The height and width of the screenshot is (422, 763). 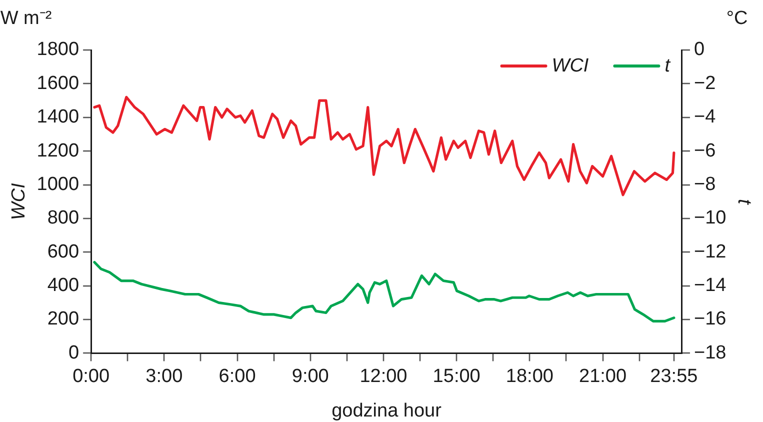 What do you see at coordinates (603, 376) in the screenshot?
I see `x-tick-label: 21:00` at bounding box center [603, 376].